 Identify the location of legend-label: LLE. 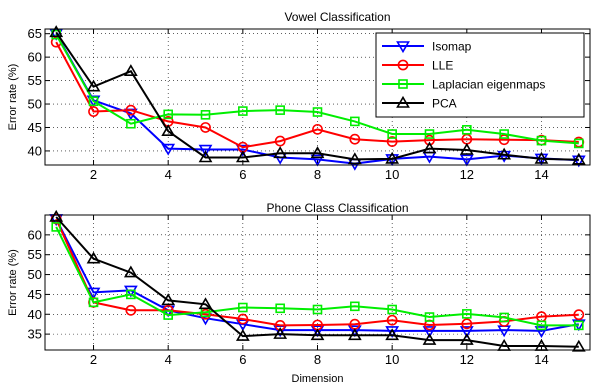
(442, 66).